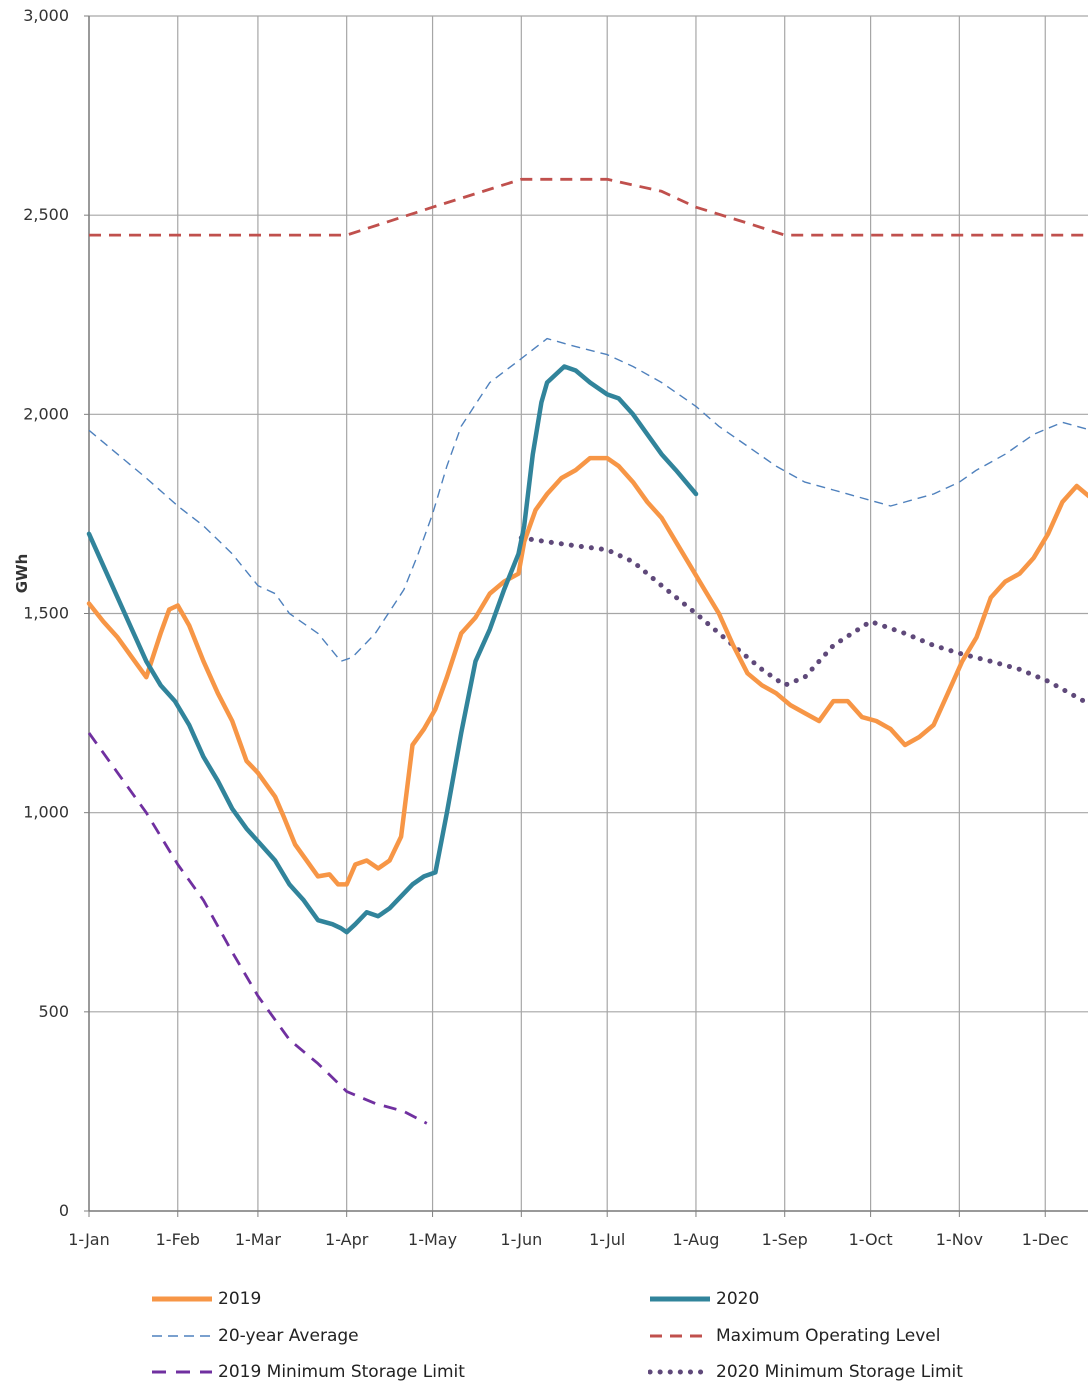 This screenshot has width=1088, height=1386. I want to click on x-tick-label: 1-Mar, so click(258, 1239).